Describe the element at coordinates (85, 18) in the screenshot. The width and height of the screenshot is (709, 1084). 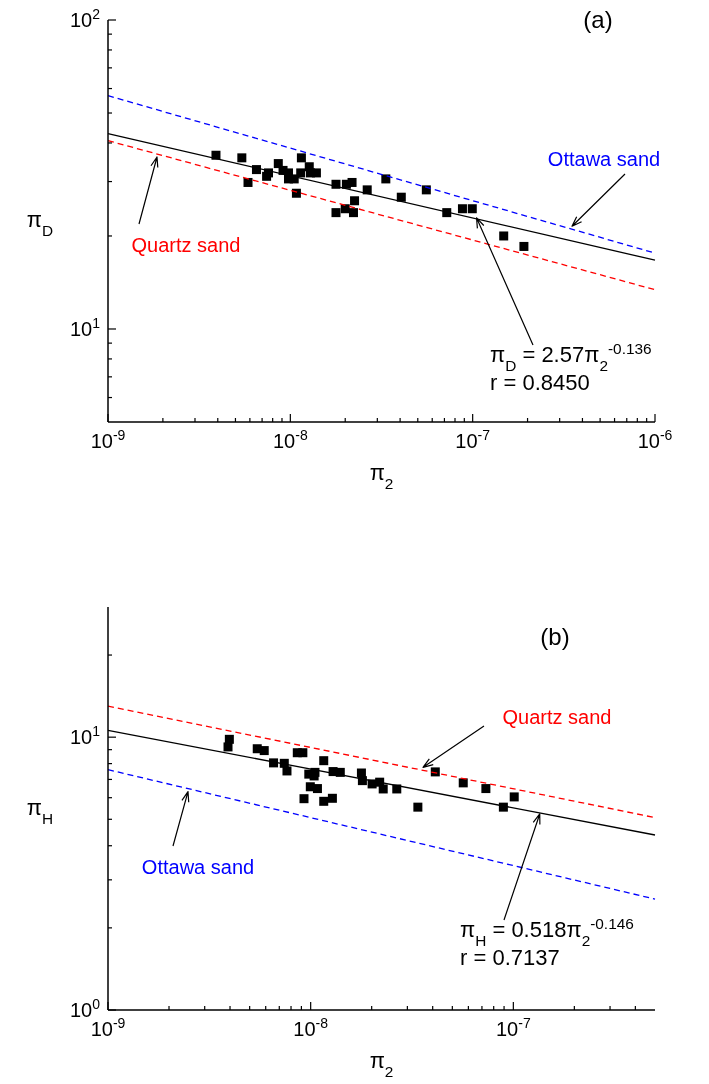
I see `y-tick-label: 10$^{2}$` at that location.